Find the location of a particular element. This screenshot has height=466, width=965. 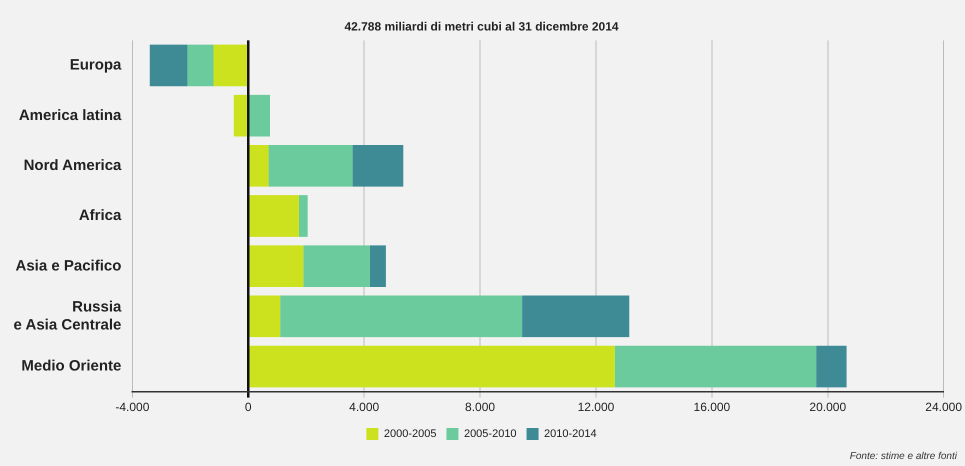

y-tick-label: Europa is located at coordinates (96, 65).